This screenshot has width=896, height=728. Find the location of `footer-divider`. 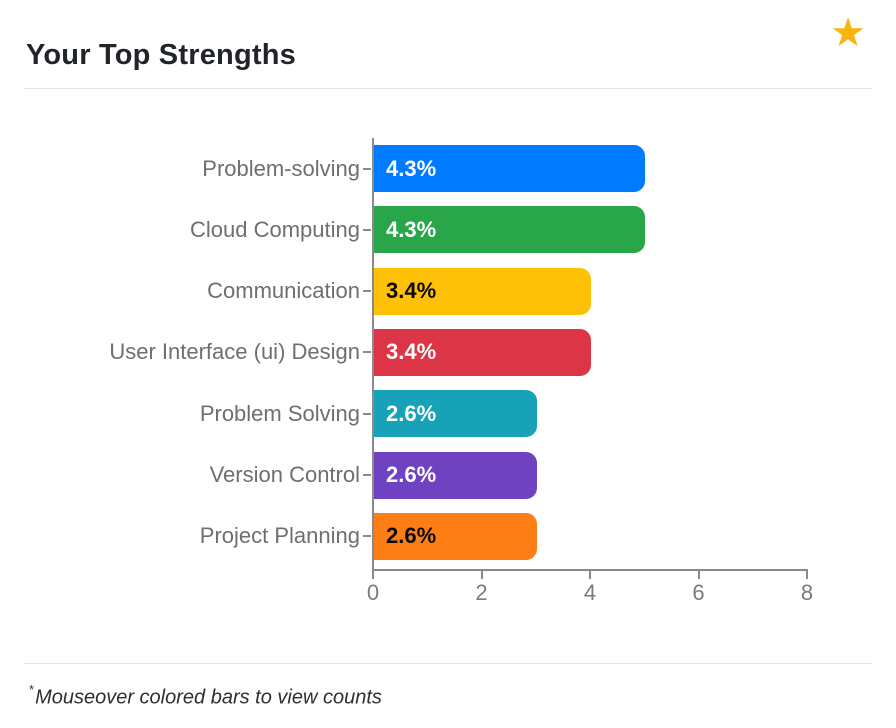

footer-divider is located at coordinates (448, 663).